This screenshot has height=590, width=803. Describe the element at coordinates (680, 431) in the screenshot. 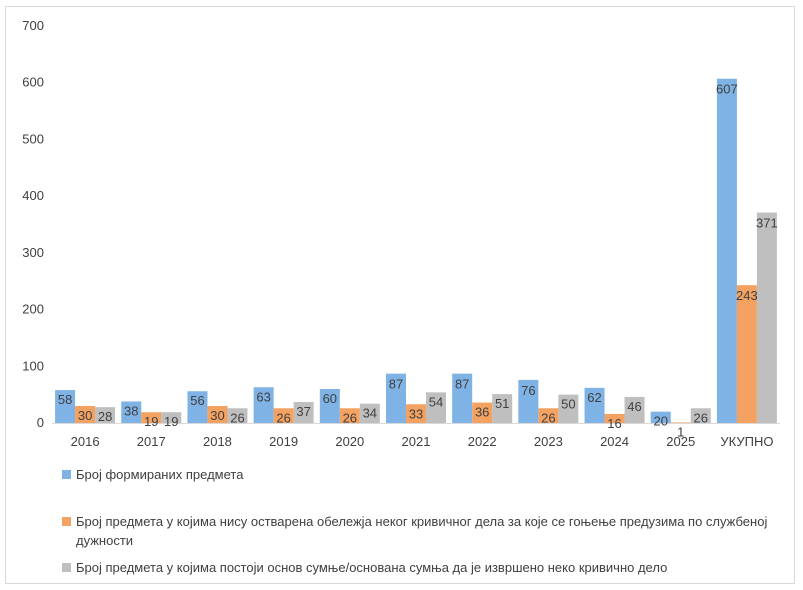

I see `data-label: 1` at that location.